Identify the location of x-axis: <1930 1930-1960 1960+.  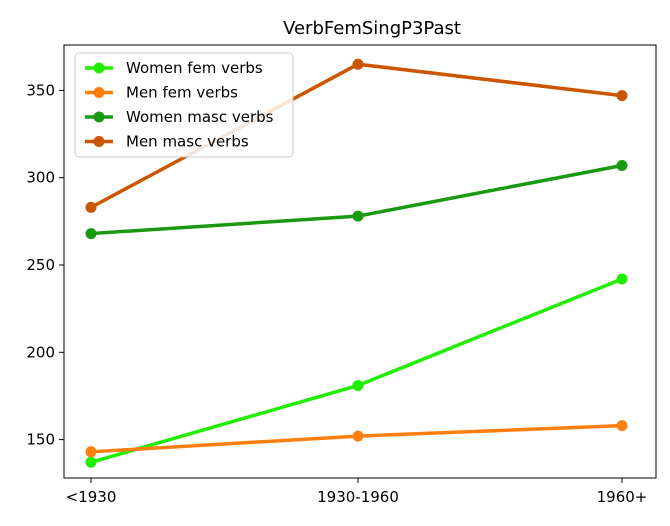
(357, 492).